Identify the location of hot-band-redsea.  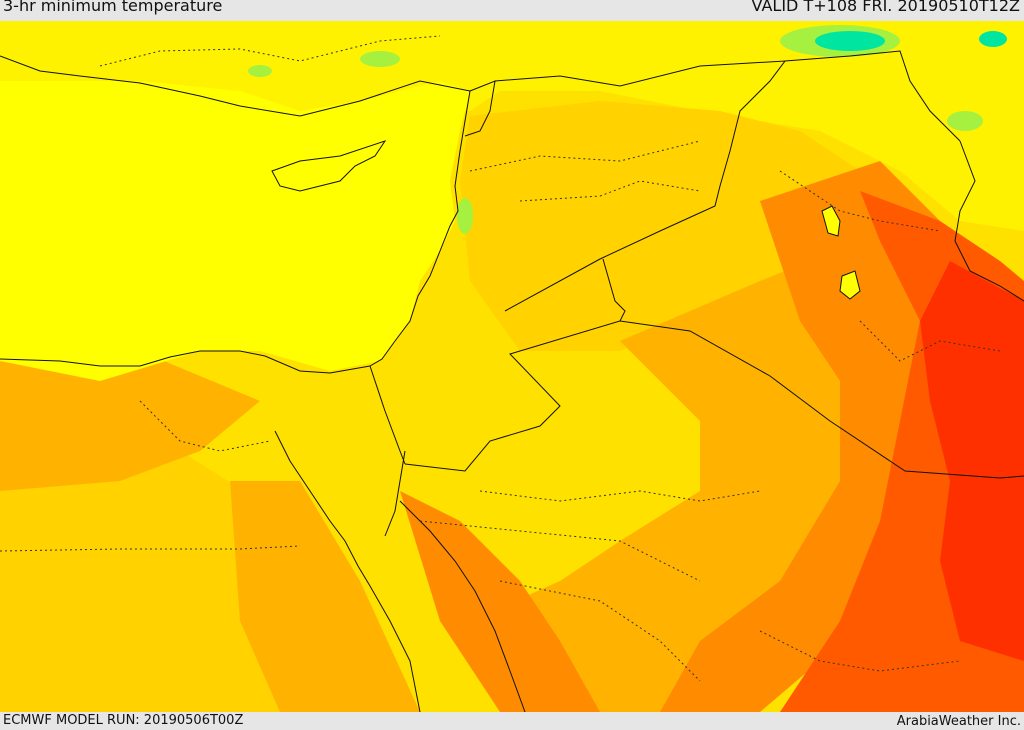
(500, 601).